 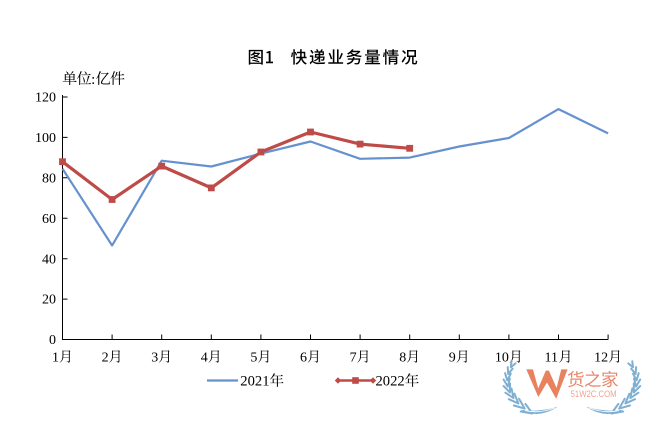 What do you see at coordinates (154, 358) in the screenshot?
I see `svg-text: 3` at bounding box center [154, 358].